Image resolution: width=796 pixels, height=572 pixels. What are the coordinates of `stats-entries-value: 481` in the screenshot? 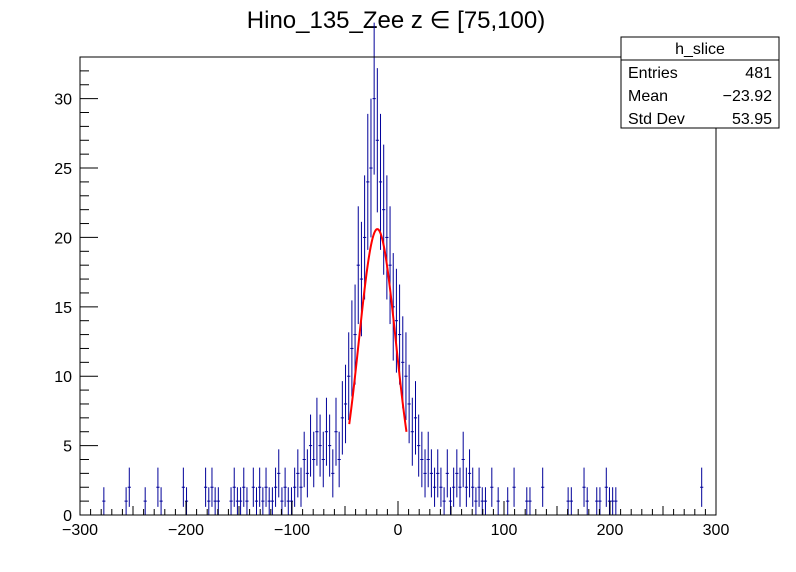 It's located at (758, 73).